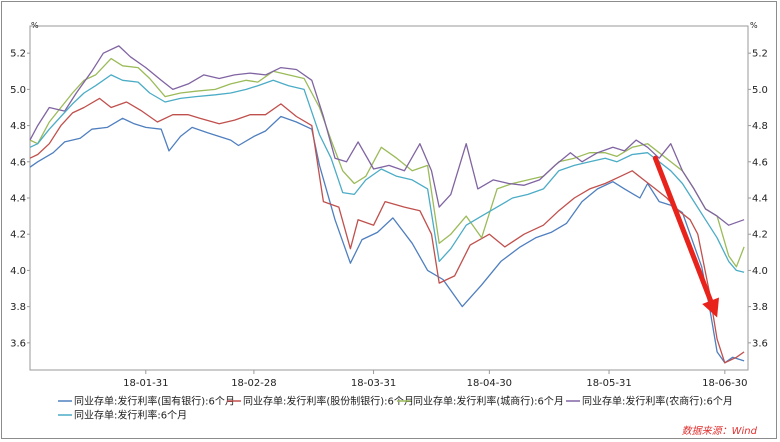  Describe the element at coordinates (683, 229) in the screenshot. I see `trend-arrow-shaft` at that location.